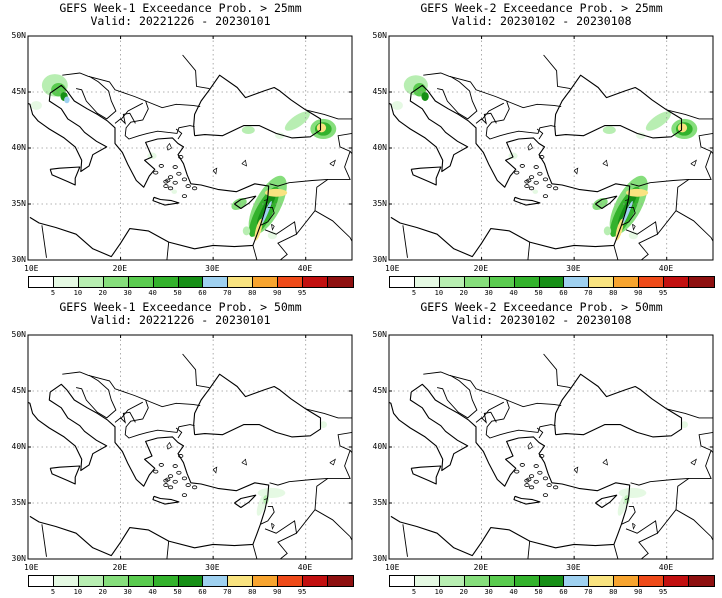 Image resolution: width=722 pixels, height=598 pixels. Describe the element at coordinates (379, 558) in the screenshot. I see `latitude-label: 30N` at that location.